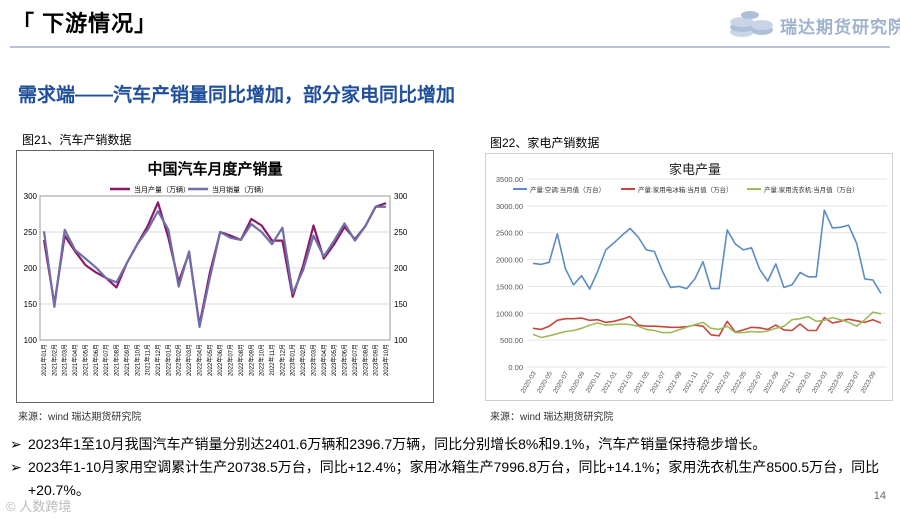 The height and width of the screenshot is (519, 900). I want to click on y-tick-label-left: 200, so click(31, 268).